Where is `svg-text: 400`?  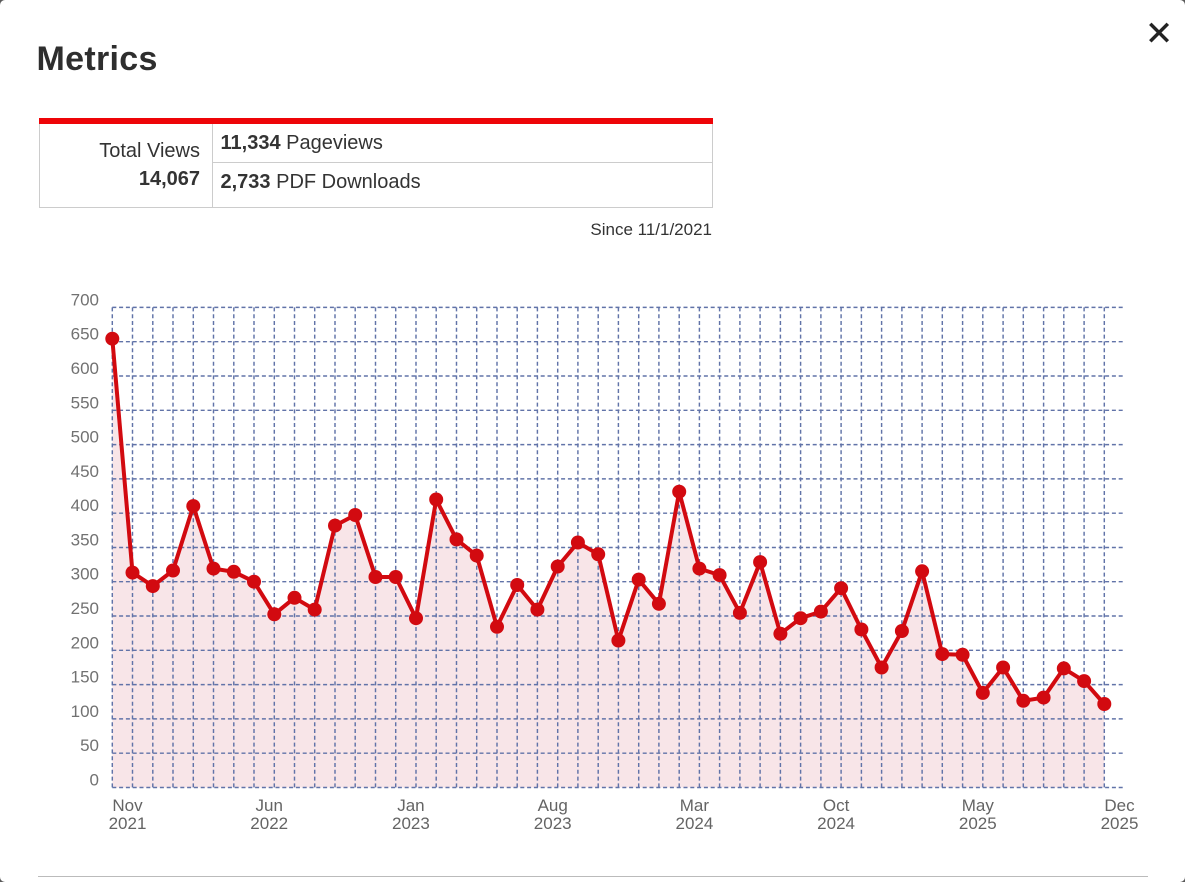
svg-text: 400 is located at coordinates (85, 505).